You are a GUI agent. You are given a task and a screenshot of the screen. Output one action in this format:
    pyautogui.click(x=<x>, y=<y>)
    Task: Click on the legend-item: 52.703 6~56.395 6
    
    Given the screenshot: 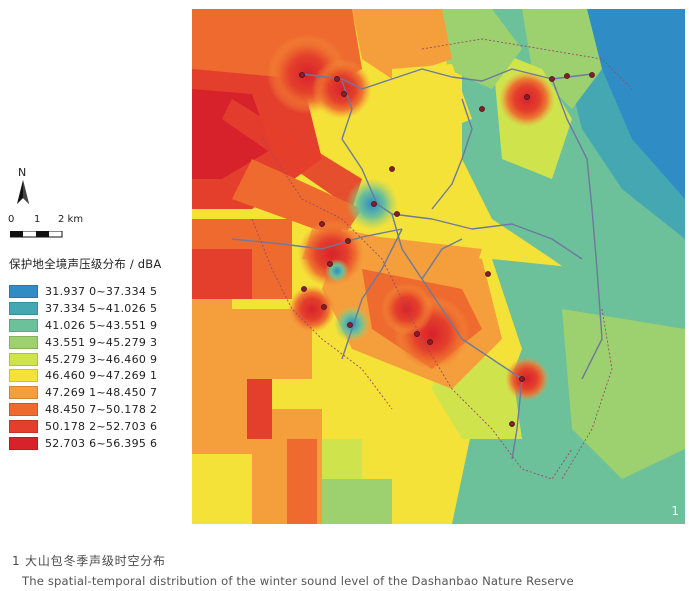 What is the action you would take?
    pyautogui.click(x=83, y=443)
    